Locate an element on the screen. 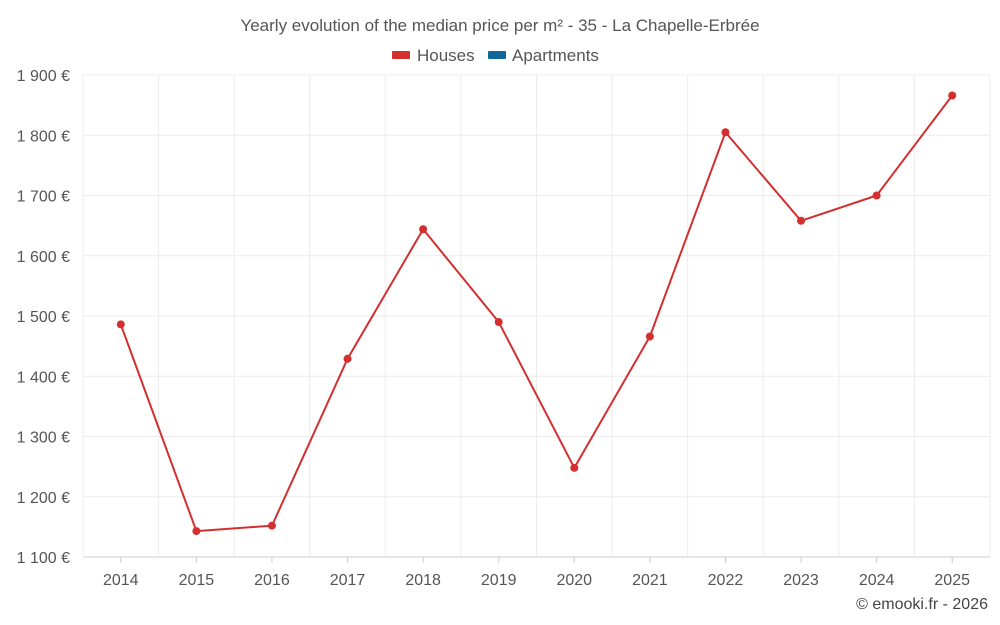 This screenshot has width=1000, height=625. x-tick-label: 2015 is located at coordinates (197, 580).